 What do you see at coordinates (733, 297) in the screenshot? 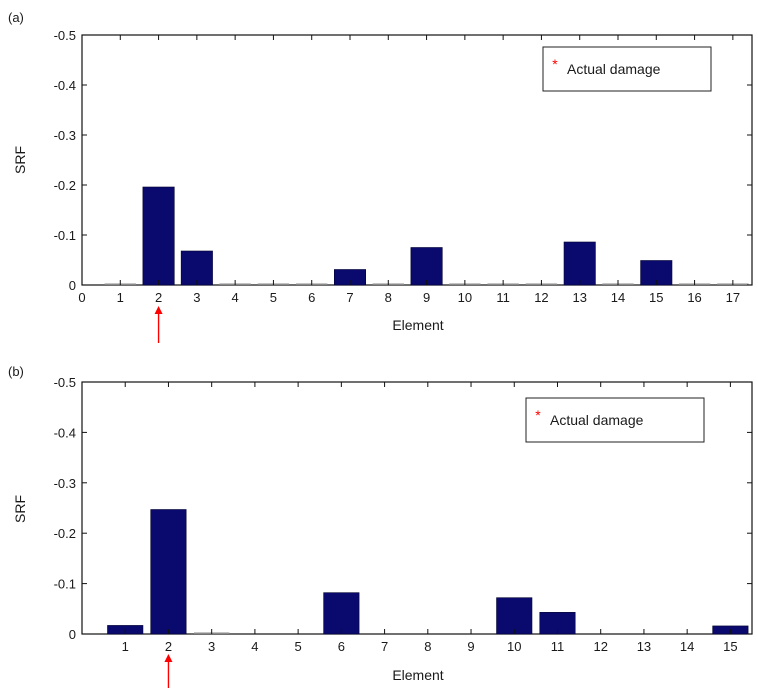
I see `x-tick-label: 17` at bounding box center [733, 297].